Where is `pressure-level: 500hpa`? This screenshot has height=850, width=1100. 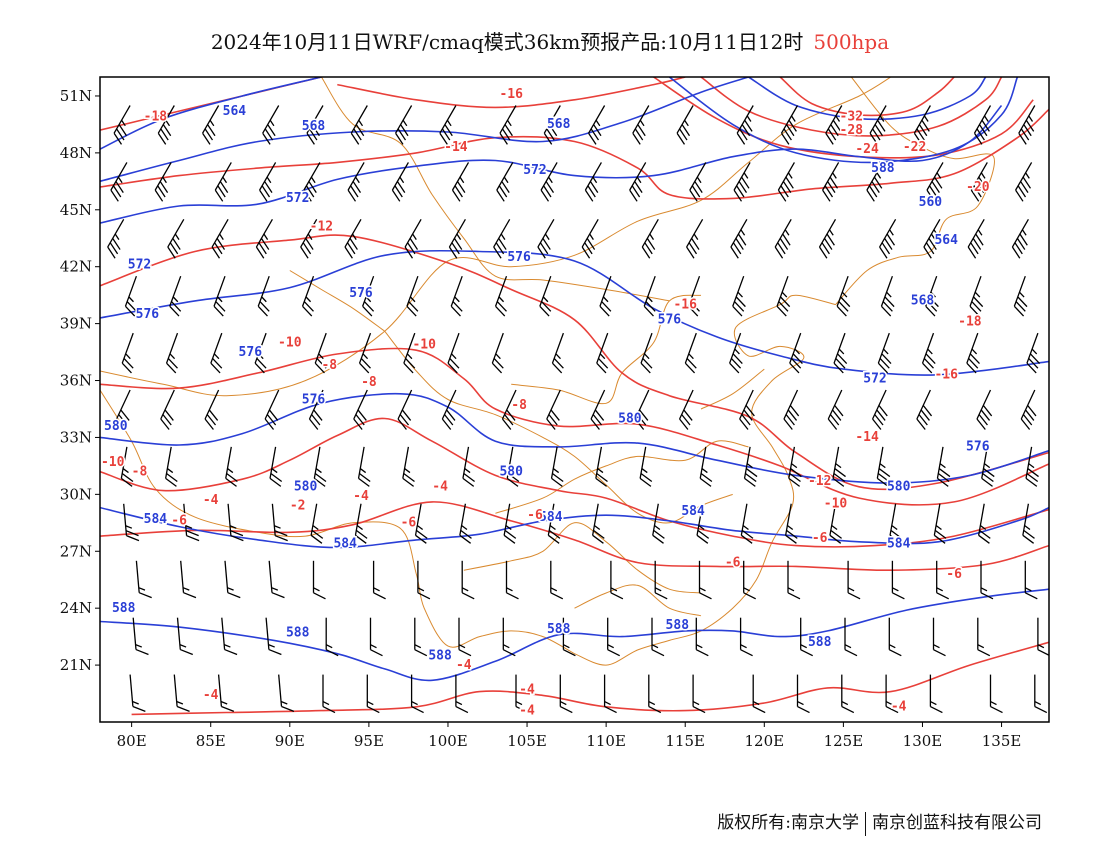
pressure-level: 500hpa is located at coordinates (851, 42).